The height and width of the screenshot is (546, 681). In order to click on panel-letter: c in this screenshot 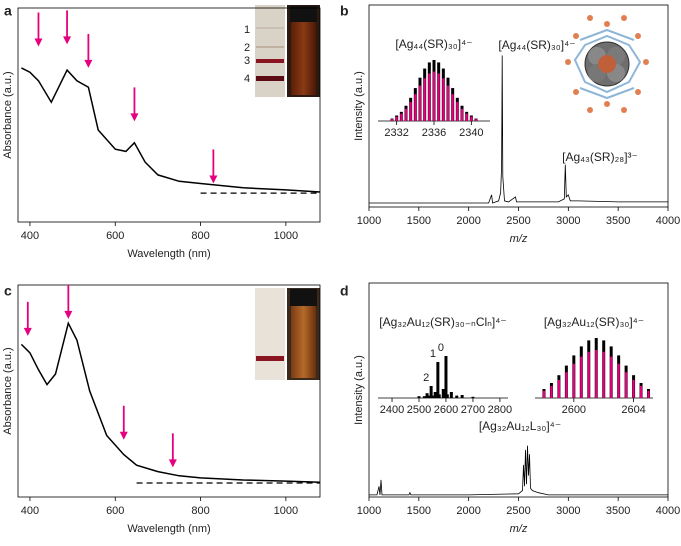, I will do `click(8, 291)`.